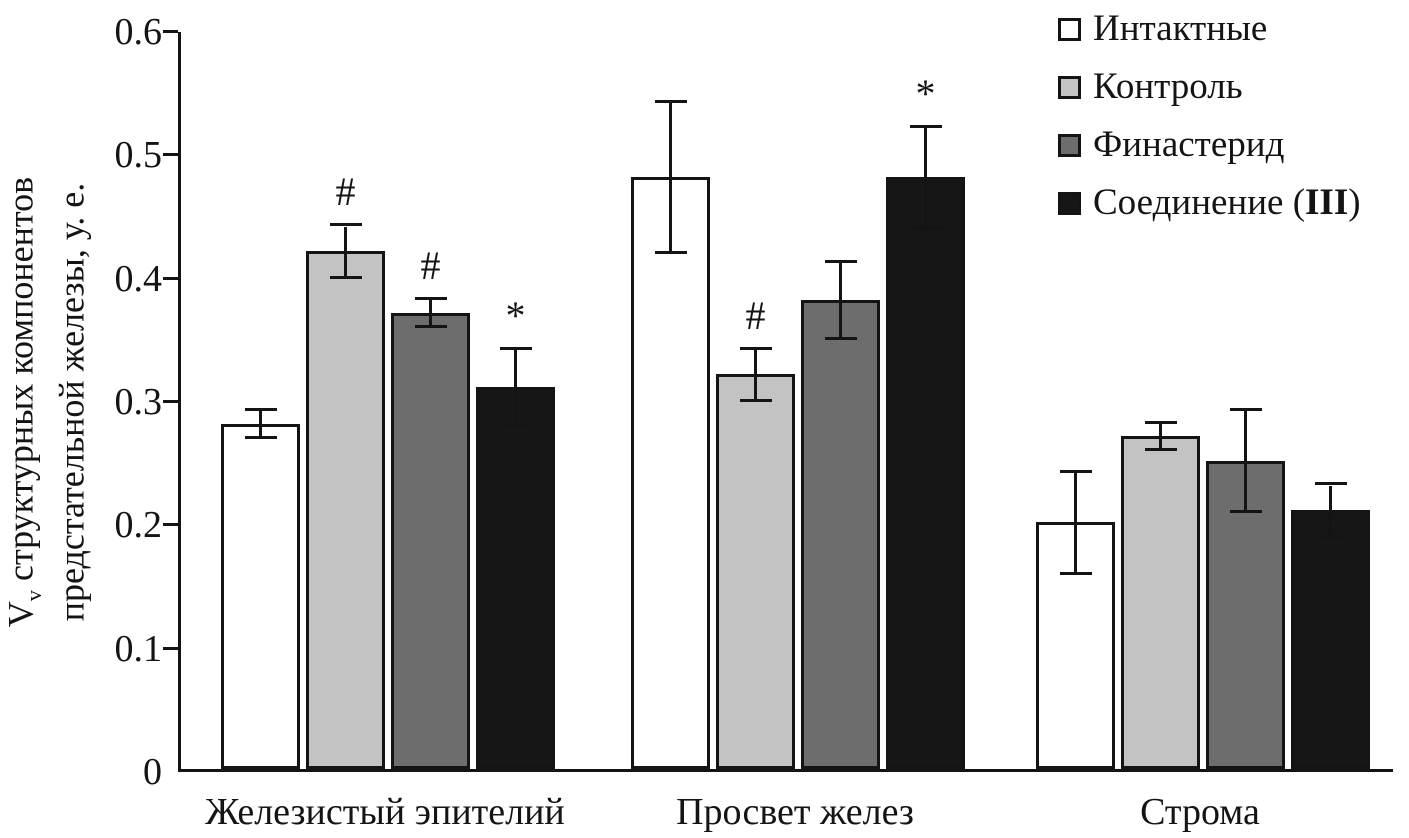  What do you see at coordinates (1180, 28) in the screenshot?
I see `legend-label: Интактные` at bounding box center [1180, 28].